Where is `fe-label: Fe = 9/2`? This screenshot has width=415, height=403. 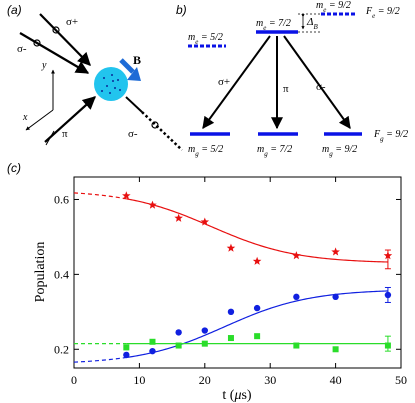
fe-label: Fe = 9/2 is located at coordinates (382, 13).